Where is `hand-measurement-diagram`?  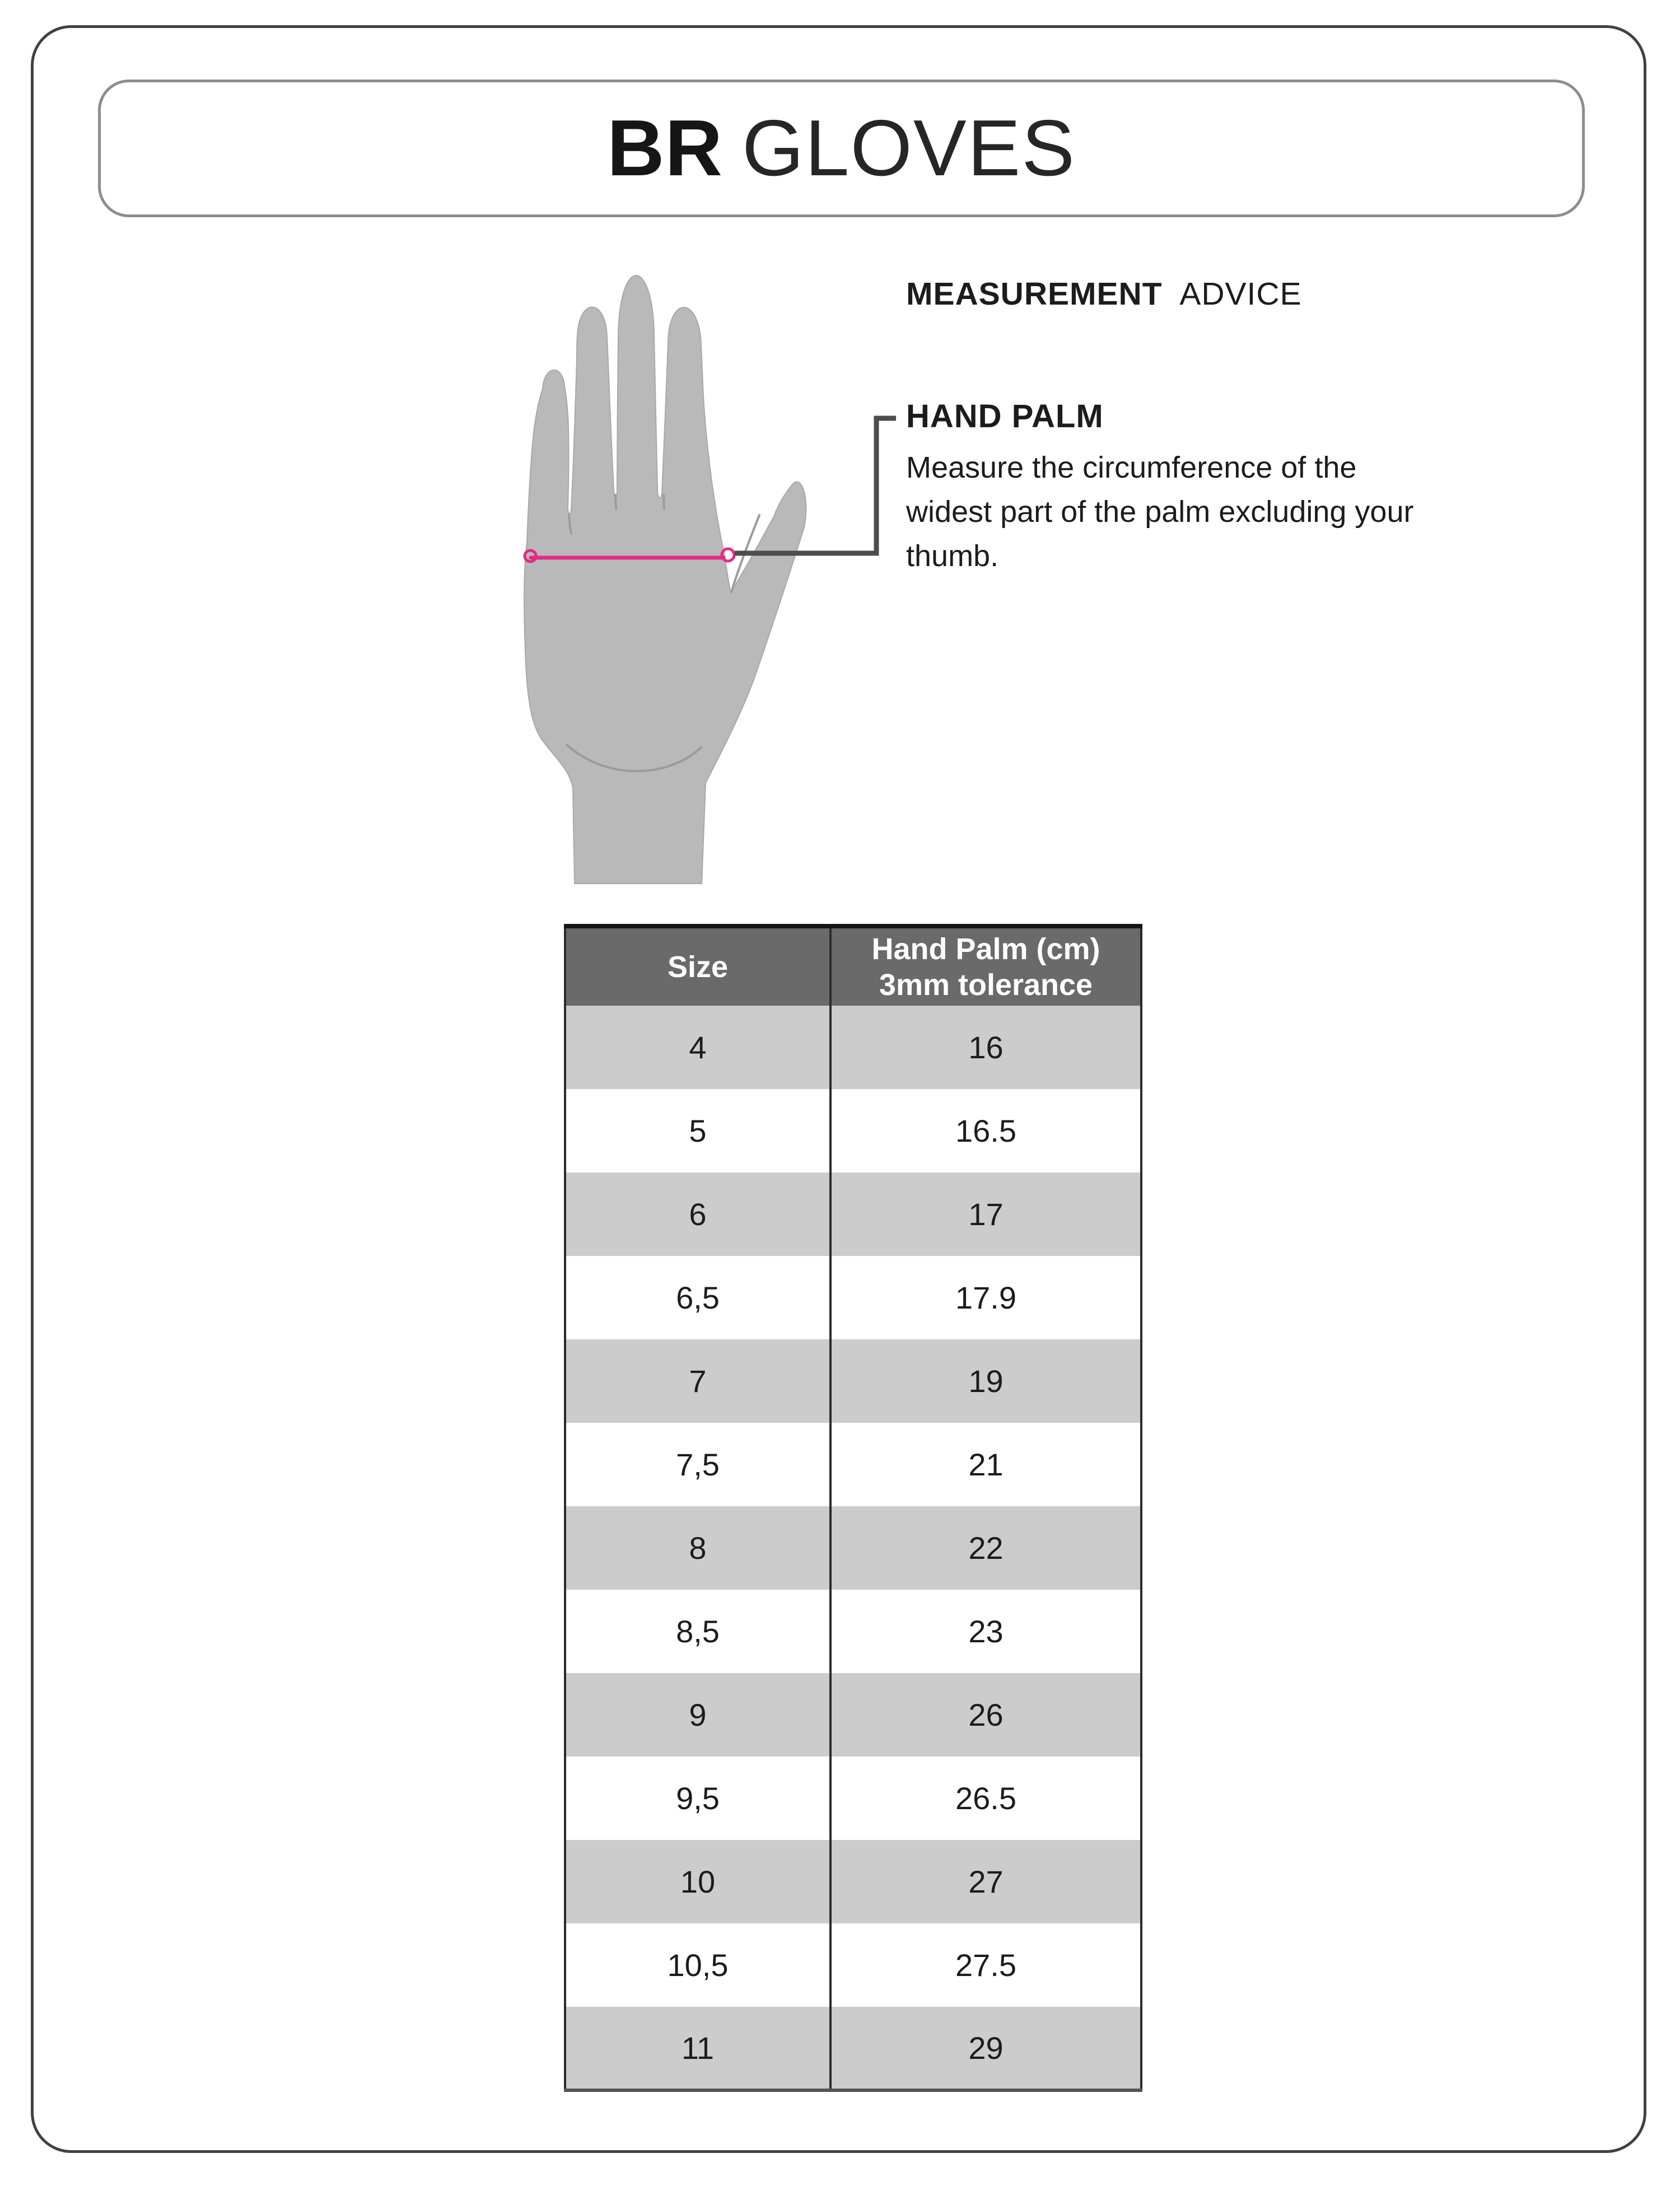 hand-measurement-diagram is located at coordinates (710, 579).